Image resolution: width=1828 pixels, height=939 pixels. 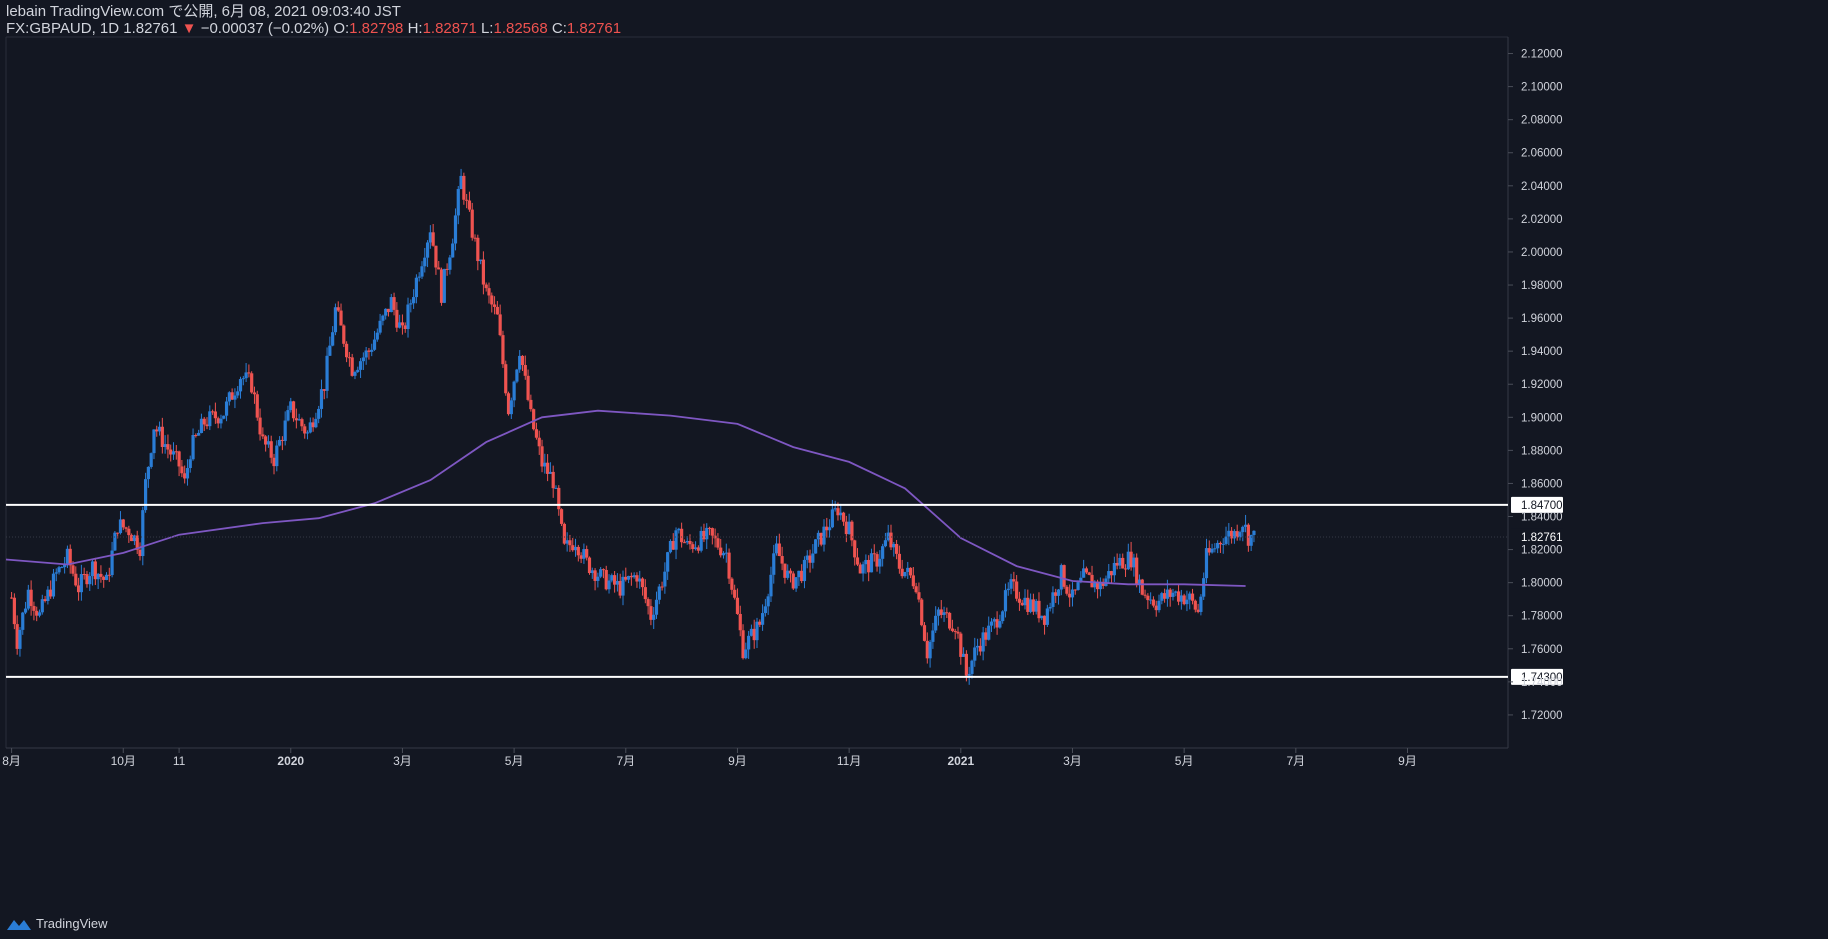 What do you see at coordinates (57, 923) in the screenshot?
I see `tradingview-watermark: TradingView` at bounding box center [57, 923].